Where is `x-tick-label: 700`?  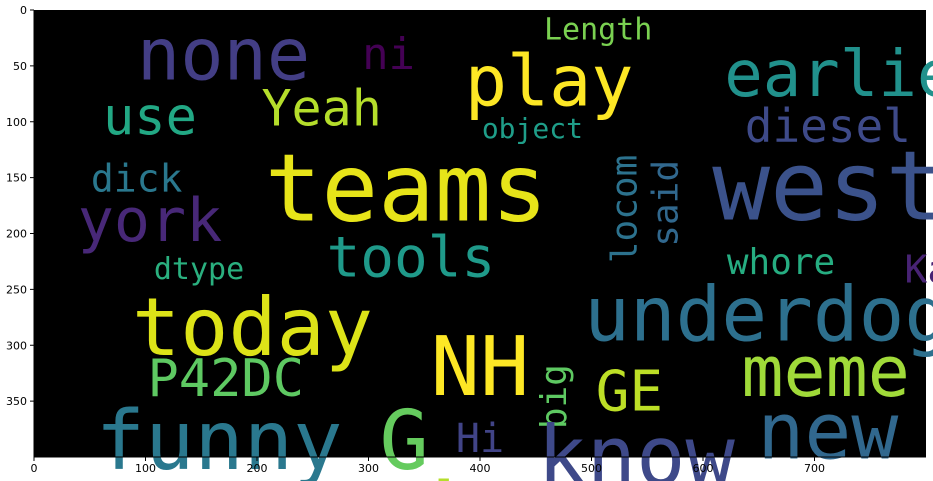
x-tick-label: 700 is located at coordinates (814, 468).